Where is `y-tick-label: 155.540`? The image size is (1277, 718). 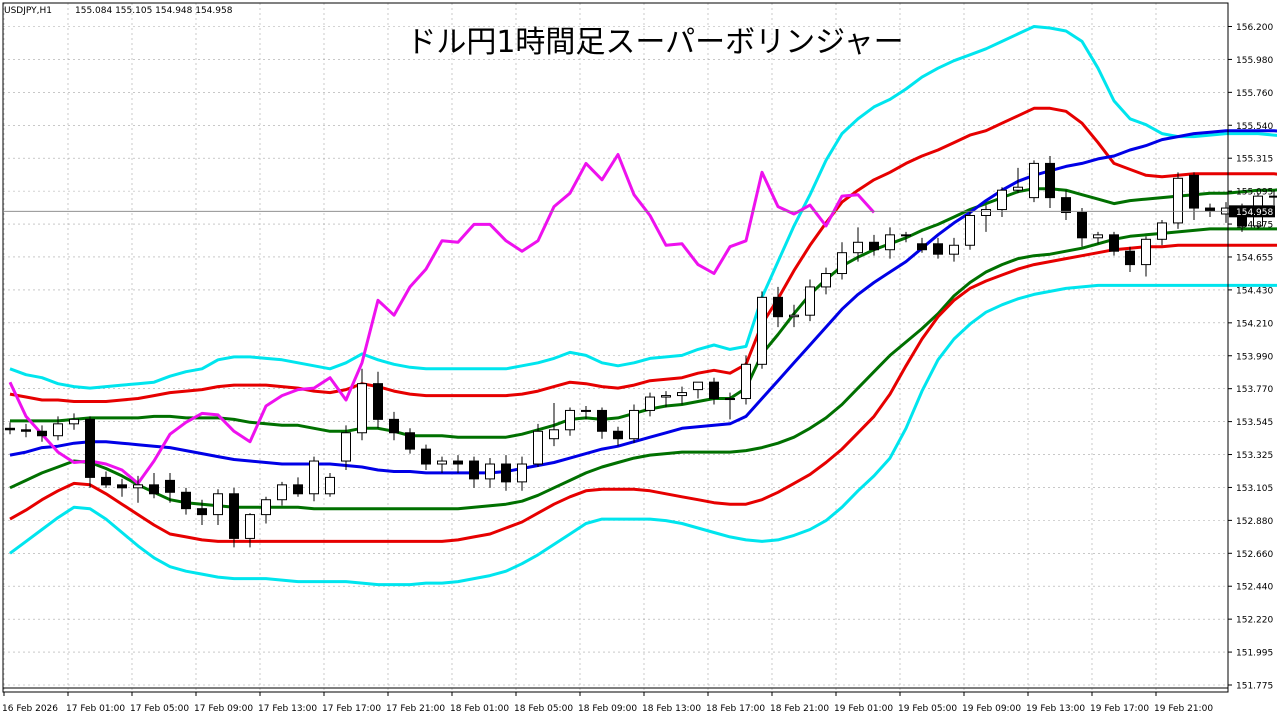 y-tick-label: 155.540 is located at coordinates (1254, 127).